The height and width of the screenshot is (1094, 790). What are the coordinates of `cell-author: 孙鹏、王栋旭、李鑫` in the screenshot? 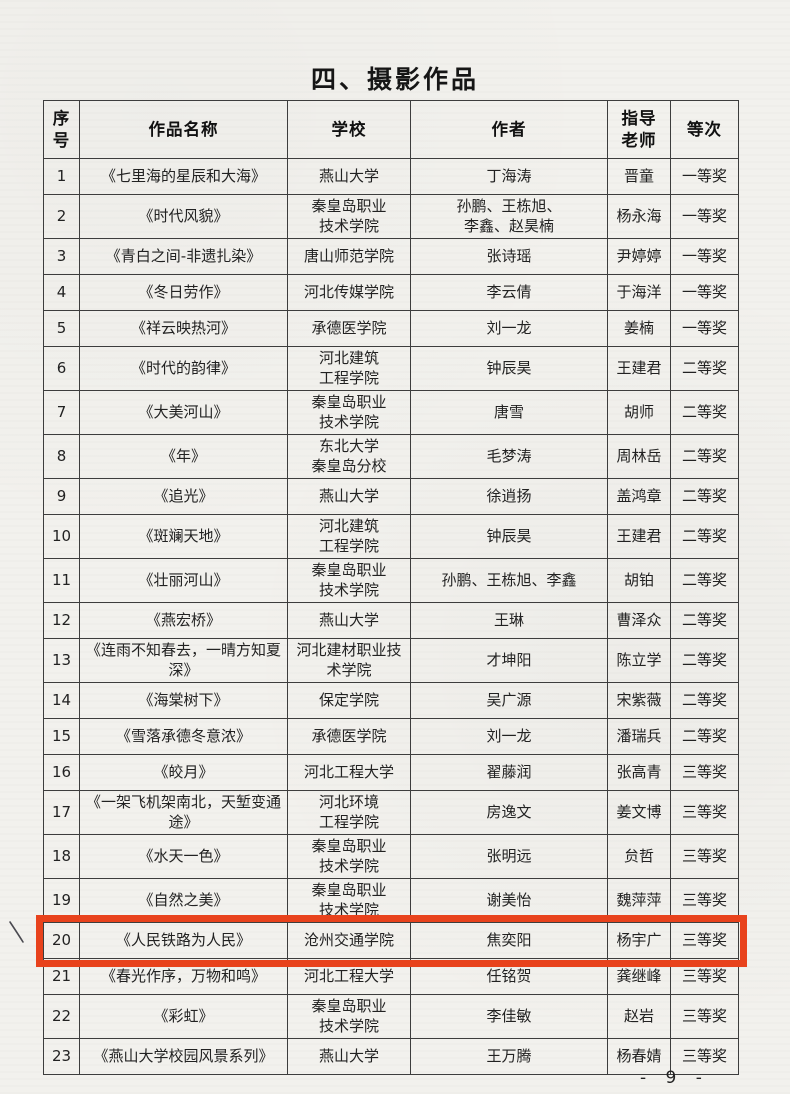 It's located at (509, 580).